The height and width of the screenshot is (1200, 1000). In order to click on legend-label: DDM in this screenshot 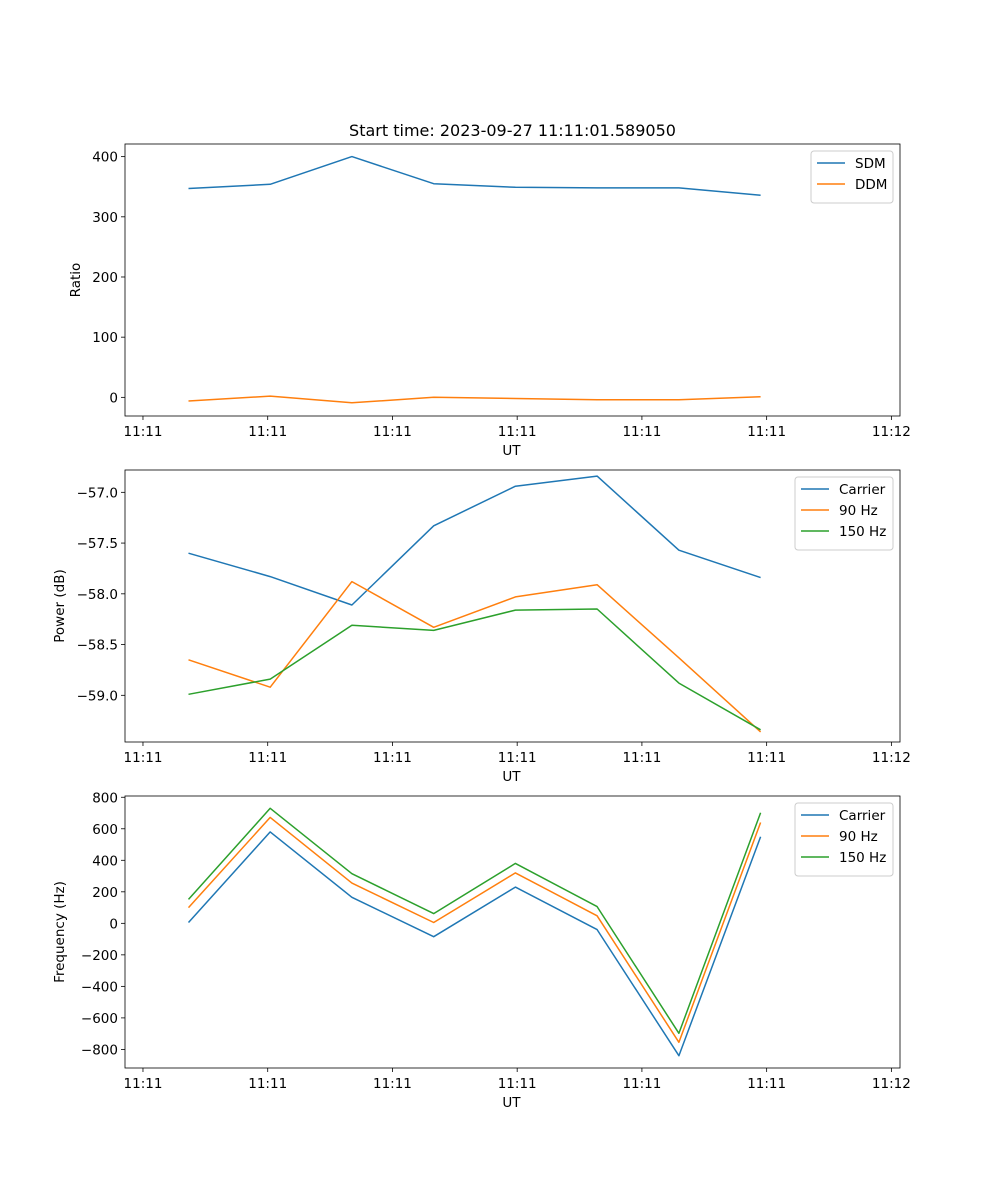, I will do `click(871, 185)`.